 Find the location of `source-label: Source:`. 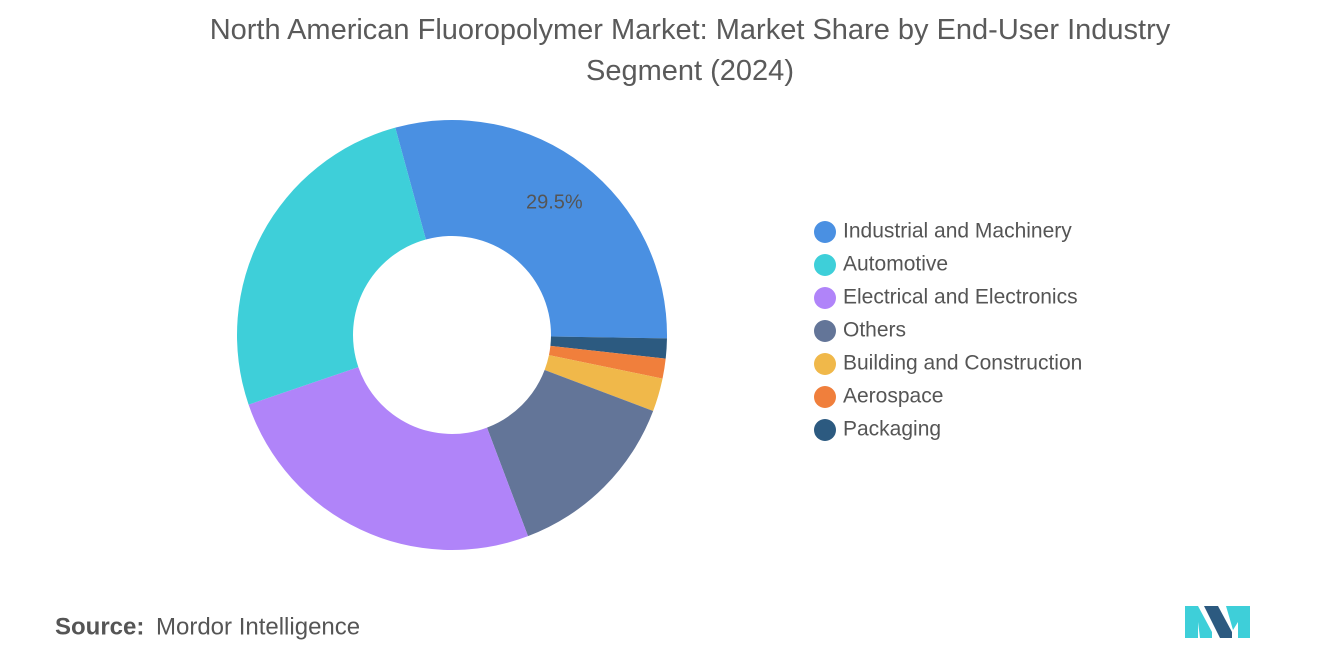

source-label: Source: is located at coordinates (99, 626).